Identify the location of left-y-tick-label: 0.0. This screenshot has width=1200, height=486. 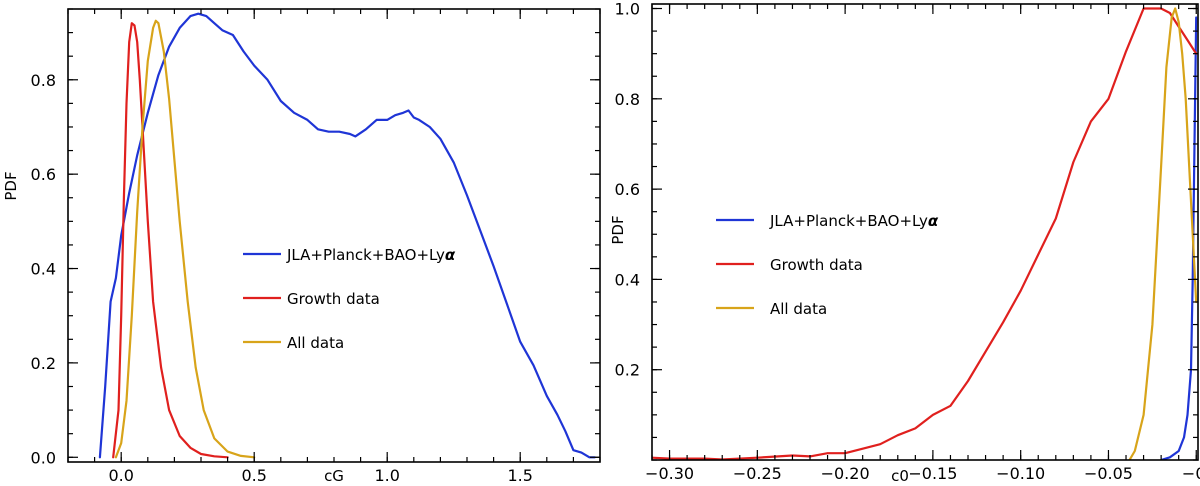
(43, 457).